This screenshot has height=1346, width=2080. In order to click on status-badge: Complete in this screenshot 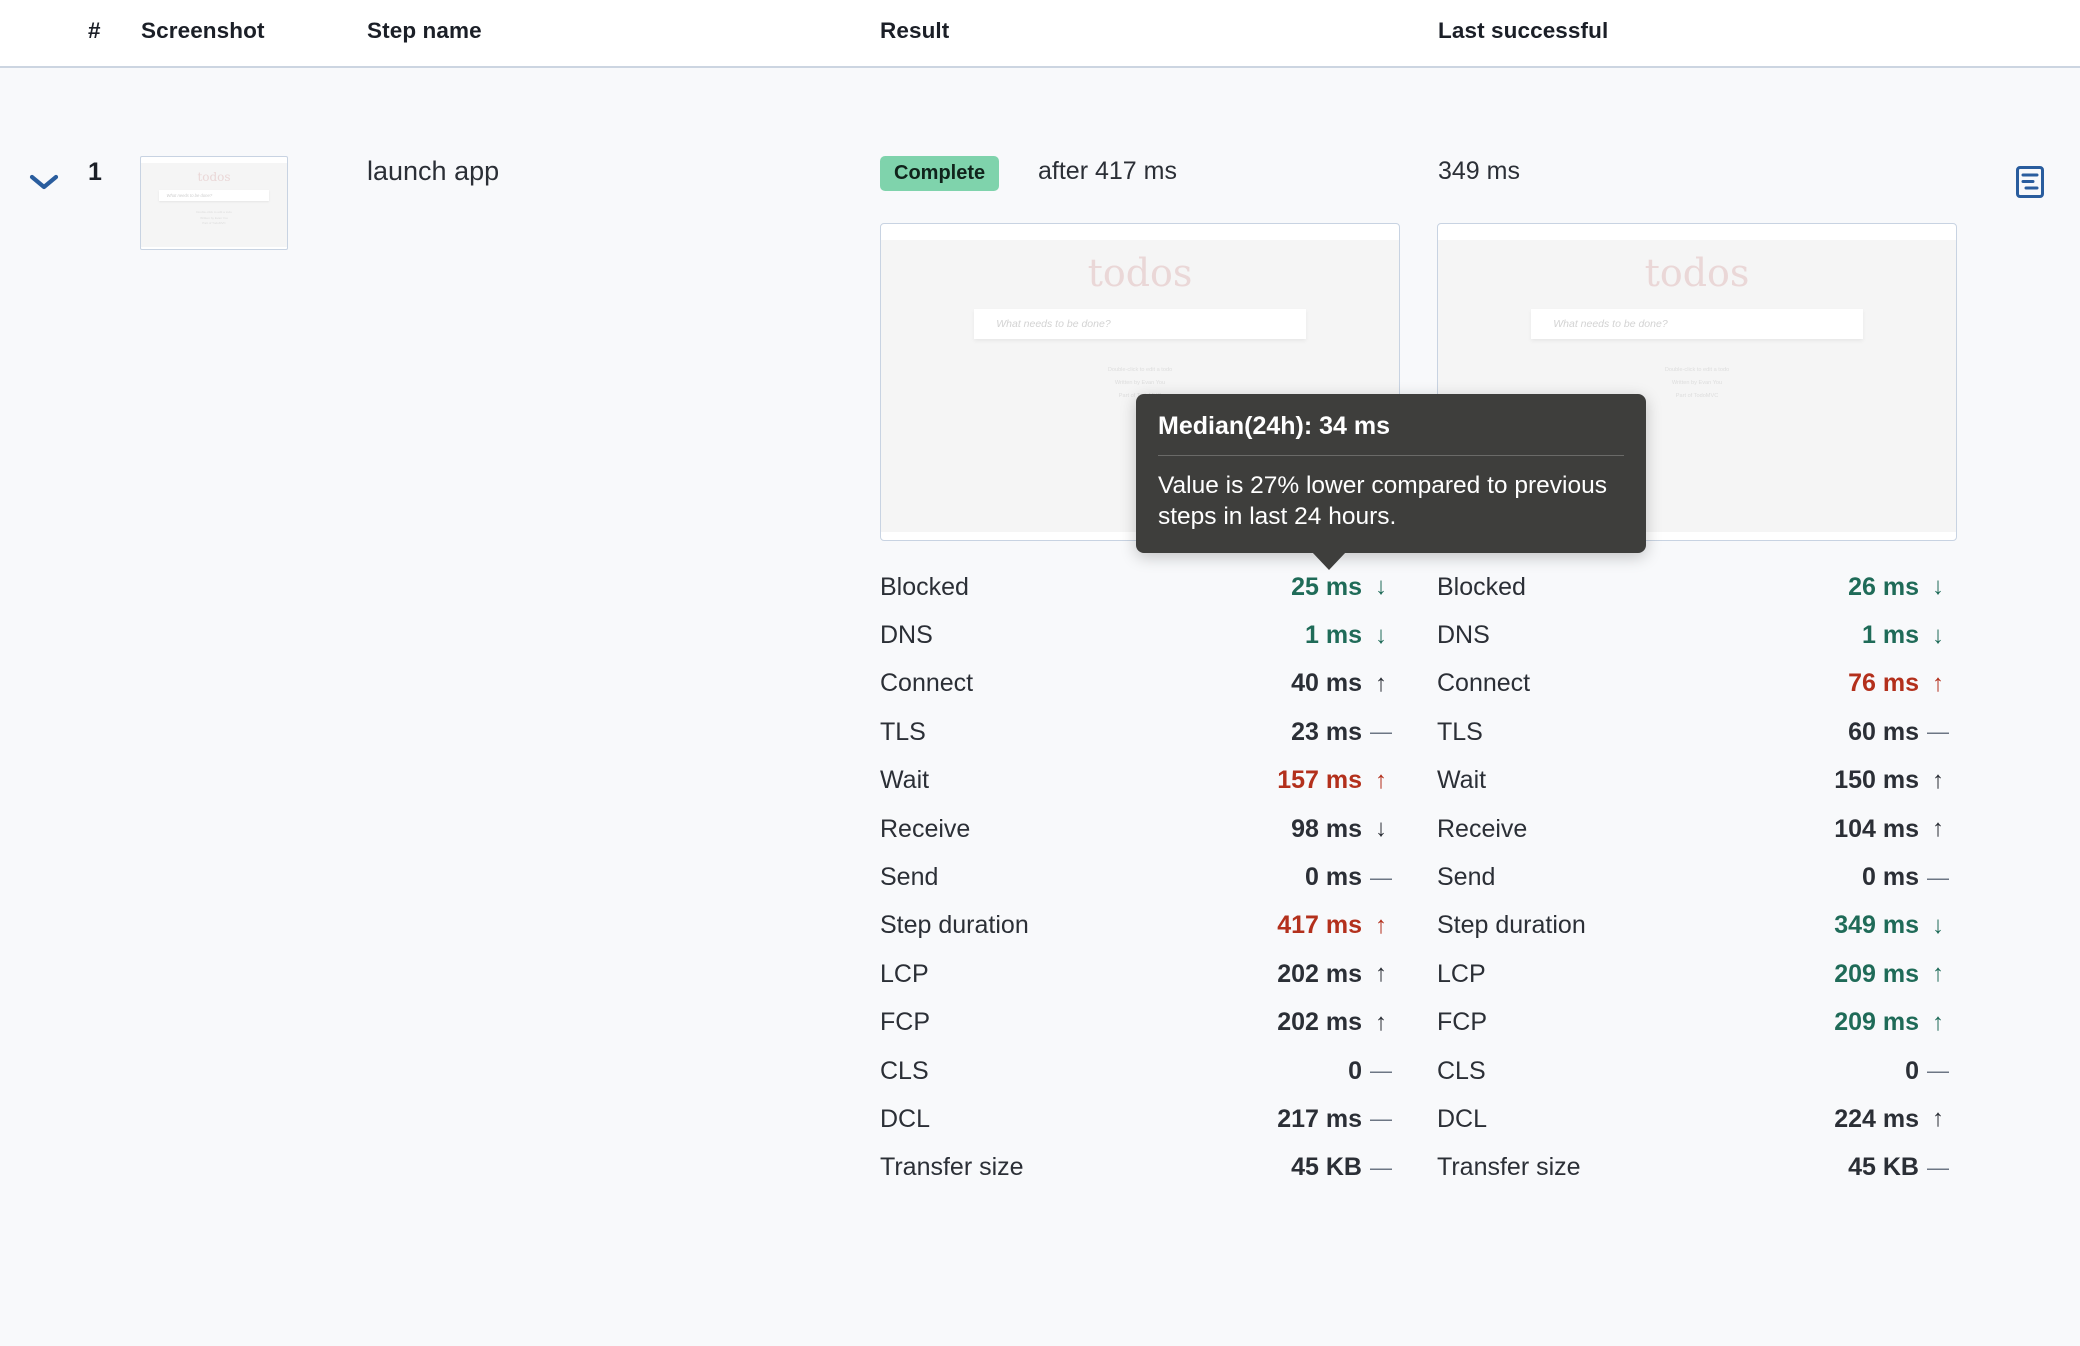, I will do `click(940, 173)`.